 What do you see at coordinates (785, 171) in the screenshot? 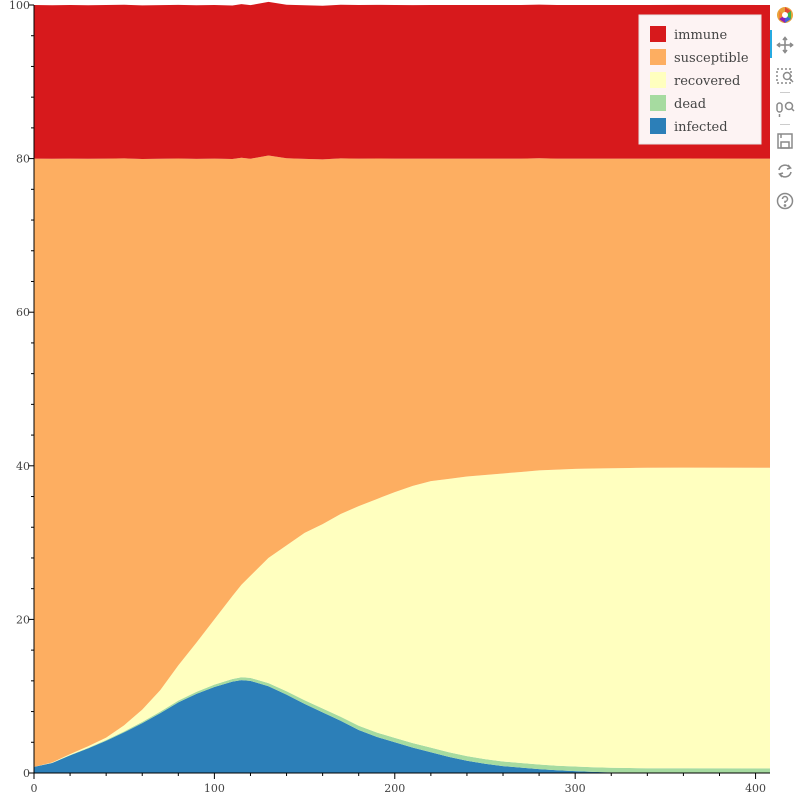
I see `reset-icon` at bounding box center [785, 171].